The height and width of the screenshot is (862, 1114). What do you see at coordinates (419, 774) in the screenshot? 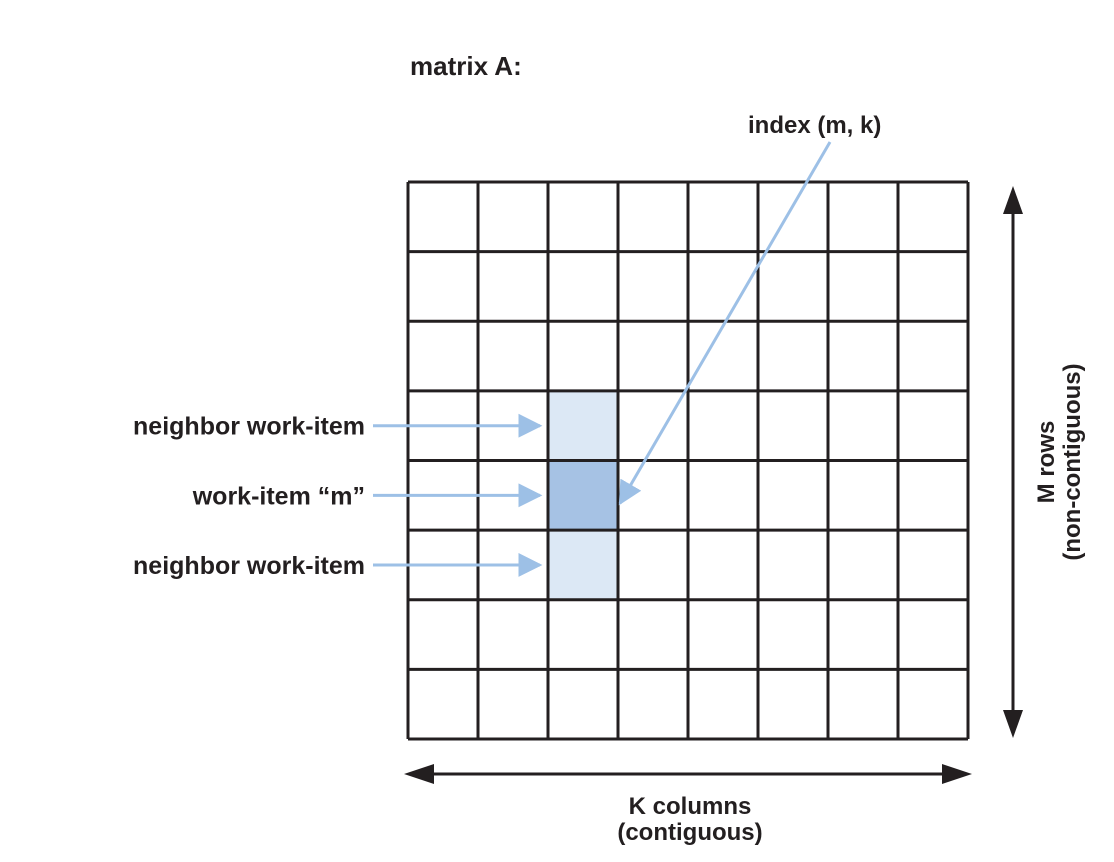
I see `columns-axis-arrow-left` at bounding box center [419, 774].